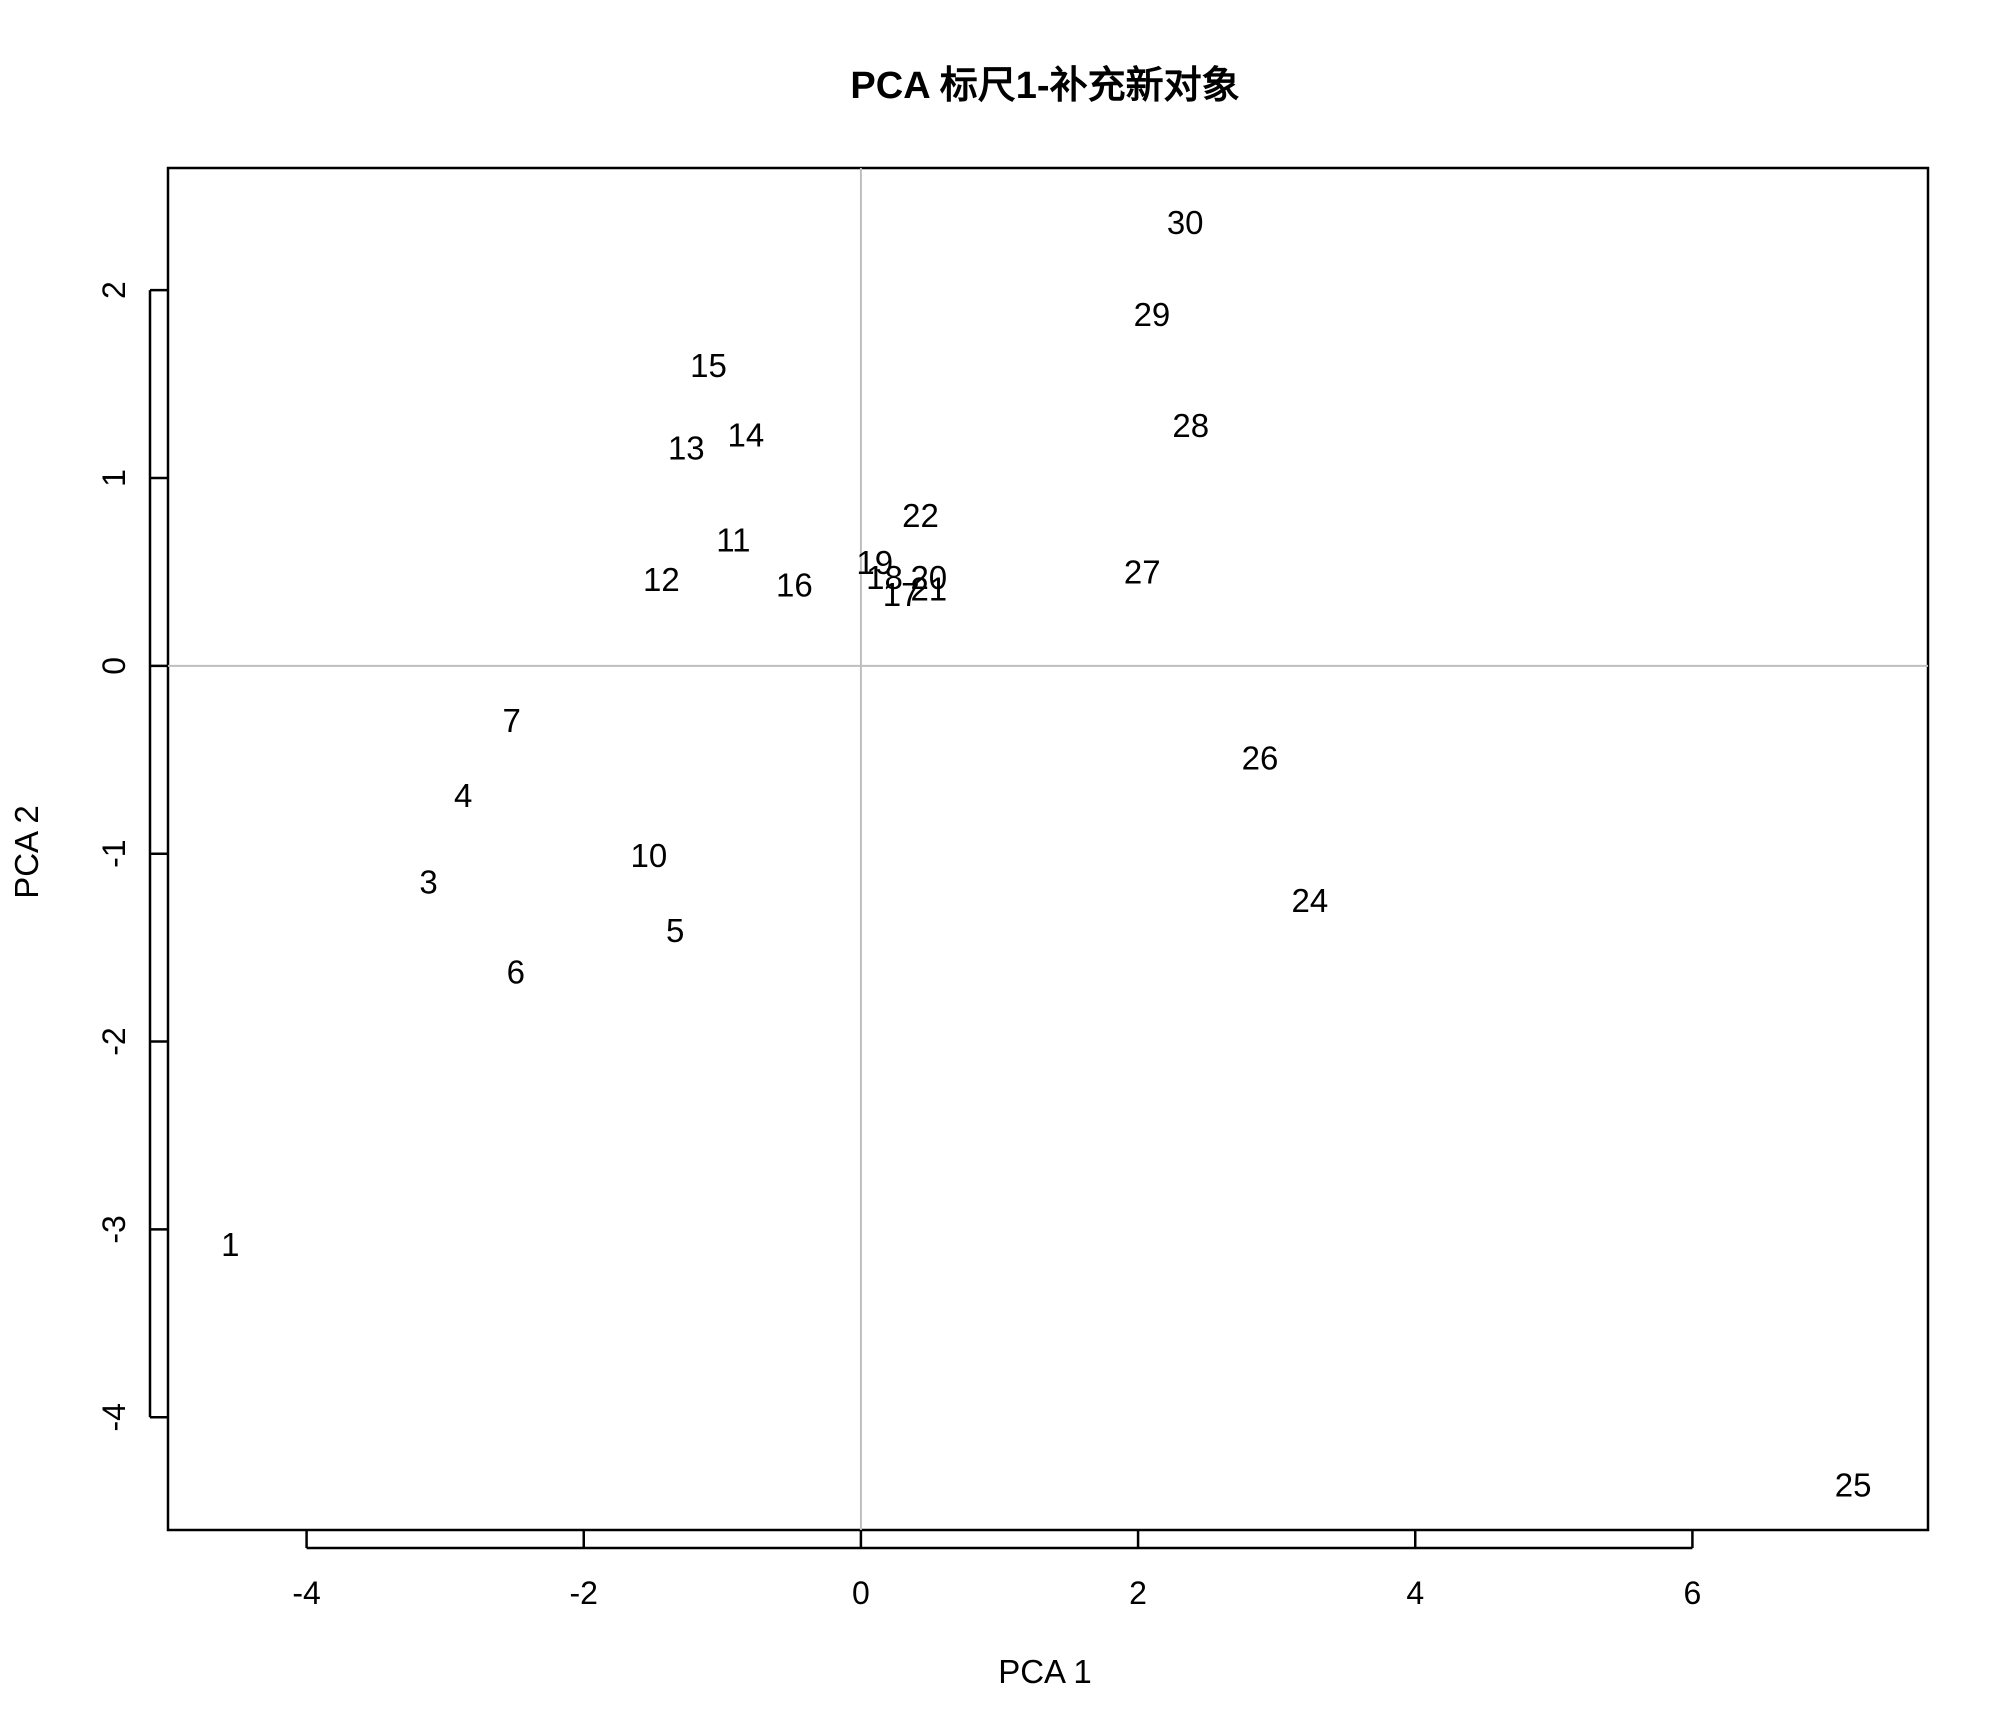  What do you see at coordinates (675, 930) in the screenshot?
I see `point-label-5: 5` at bounding box center [675, 930].